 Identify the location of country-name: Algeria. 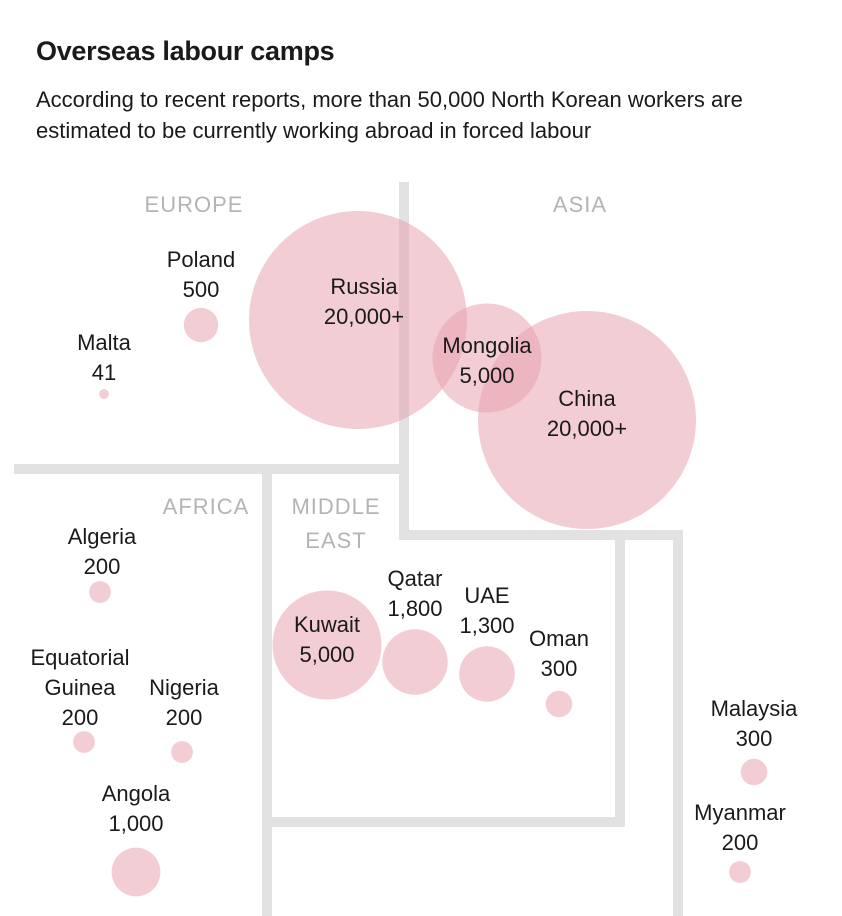
(102, 536).